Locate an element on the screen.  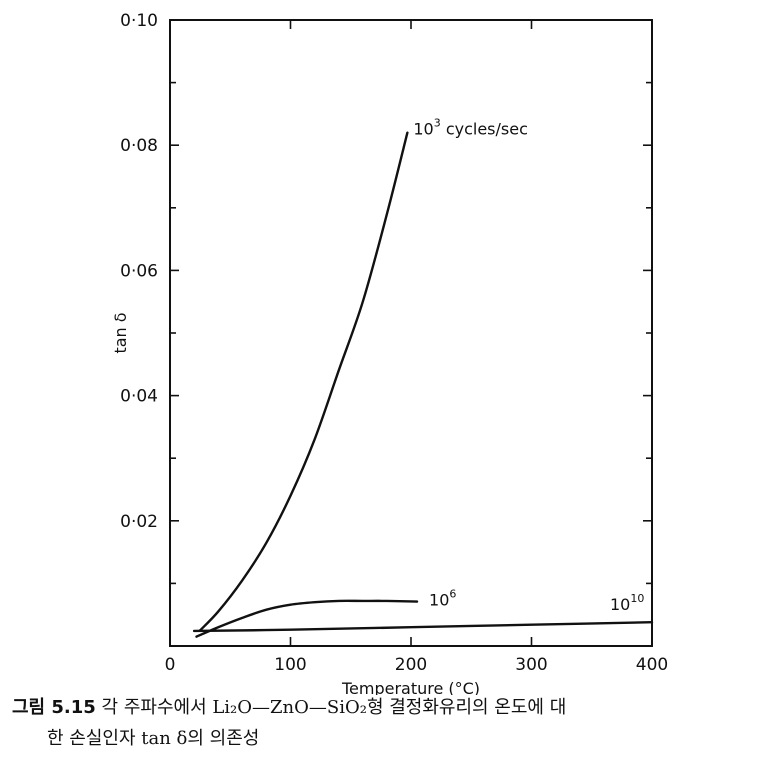
y-tick-label: 0·04 is located at coordinates (139, 397).